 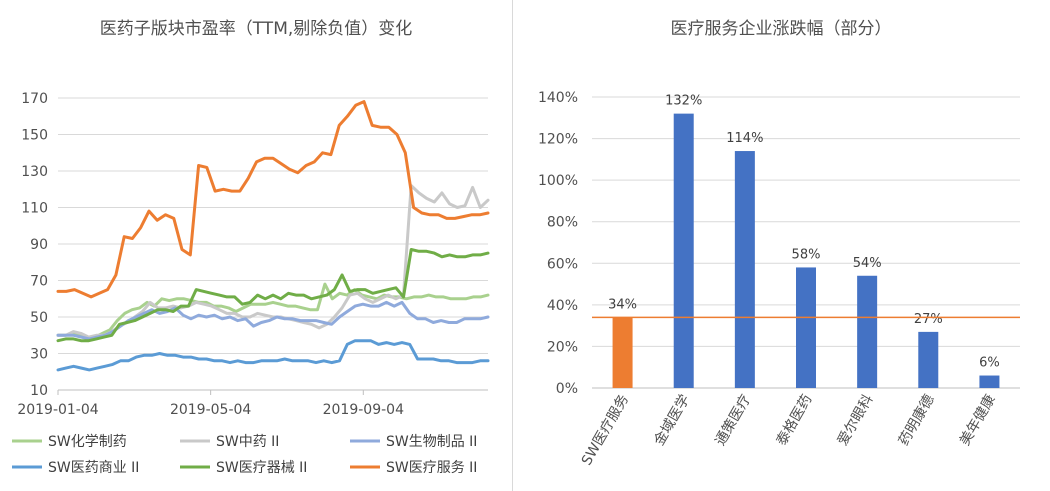 What do you see at coordinates (39, 318) in the screenshot?
I see `y-tick-label: 50` at bounding box center [39, 318].